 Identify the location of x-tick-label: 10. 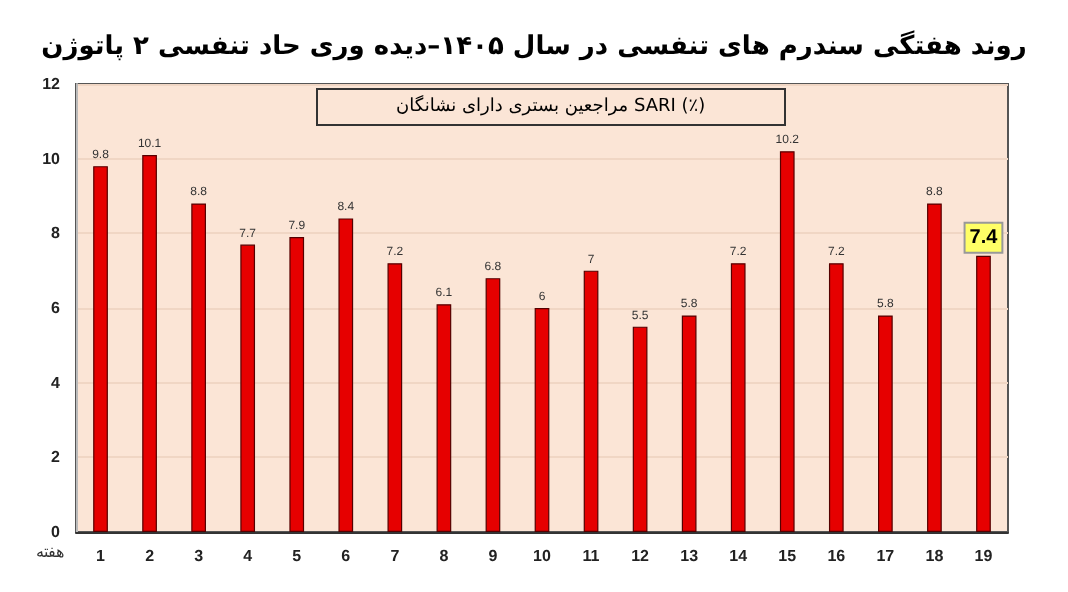
(542, 556).